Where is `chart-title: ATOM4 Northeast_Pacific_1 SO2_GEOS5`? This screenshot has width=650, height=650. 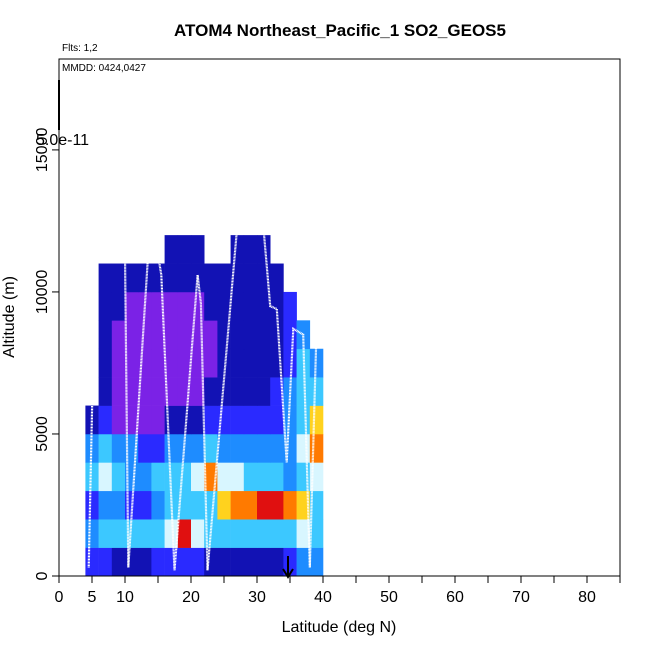 chart-title: ATOM4 Northeast_Pacific_1 SO2_GEOS5 is located at coordinates (340, 30).